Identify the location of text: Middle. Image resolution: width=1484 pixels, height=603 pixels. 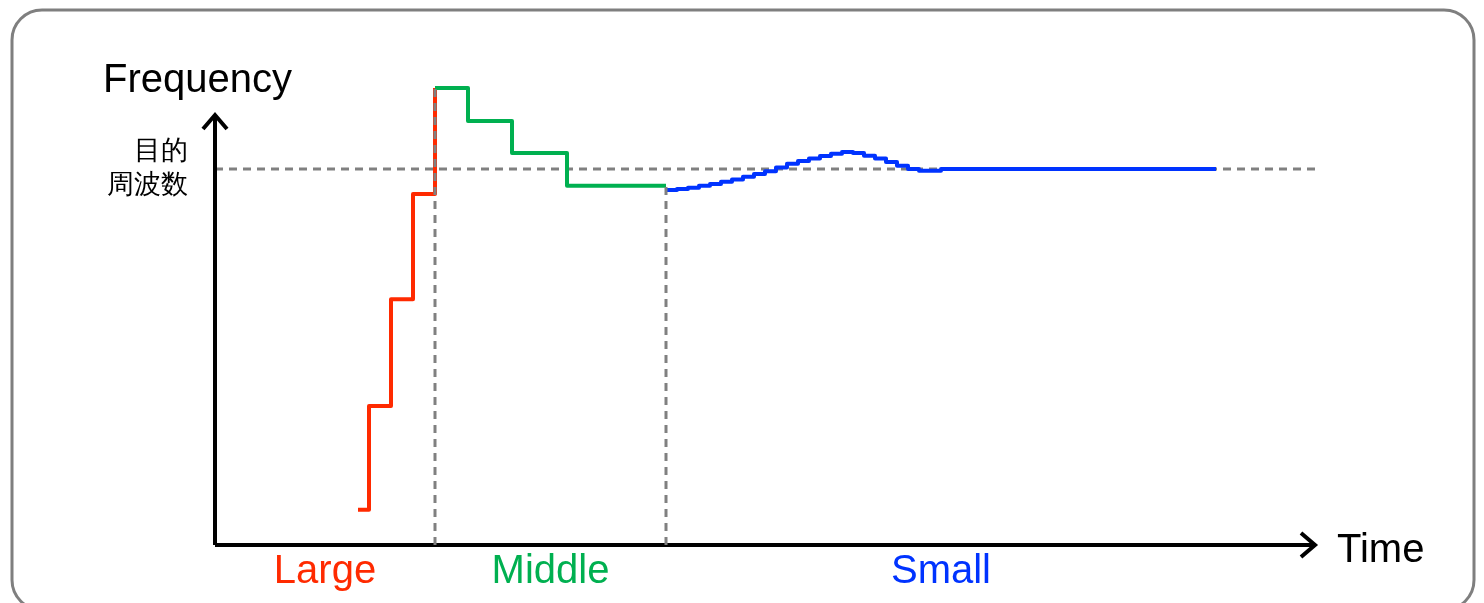
(550, 569).